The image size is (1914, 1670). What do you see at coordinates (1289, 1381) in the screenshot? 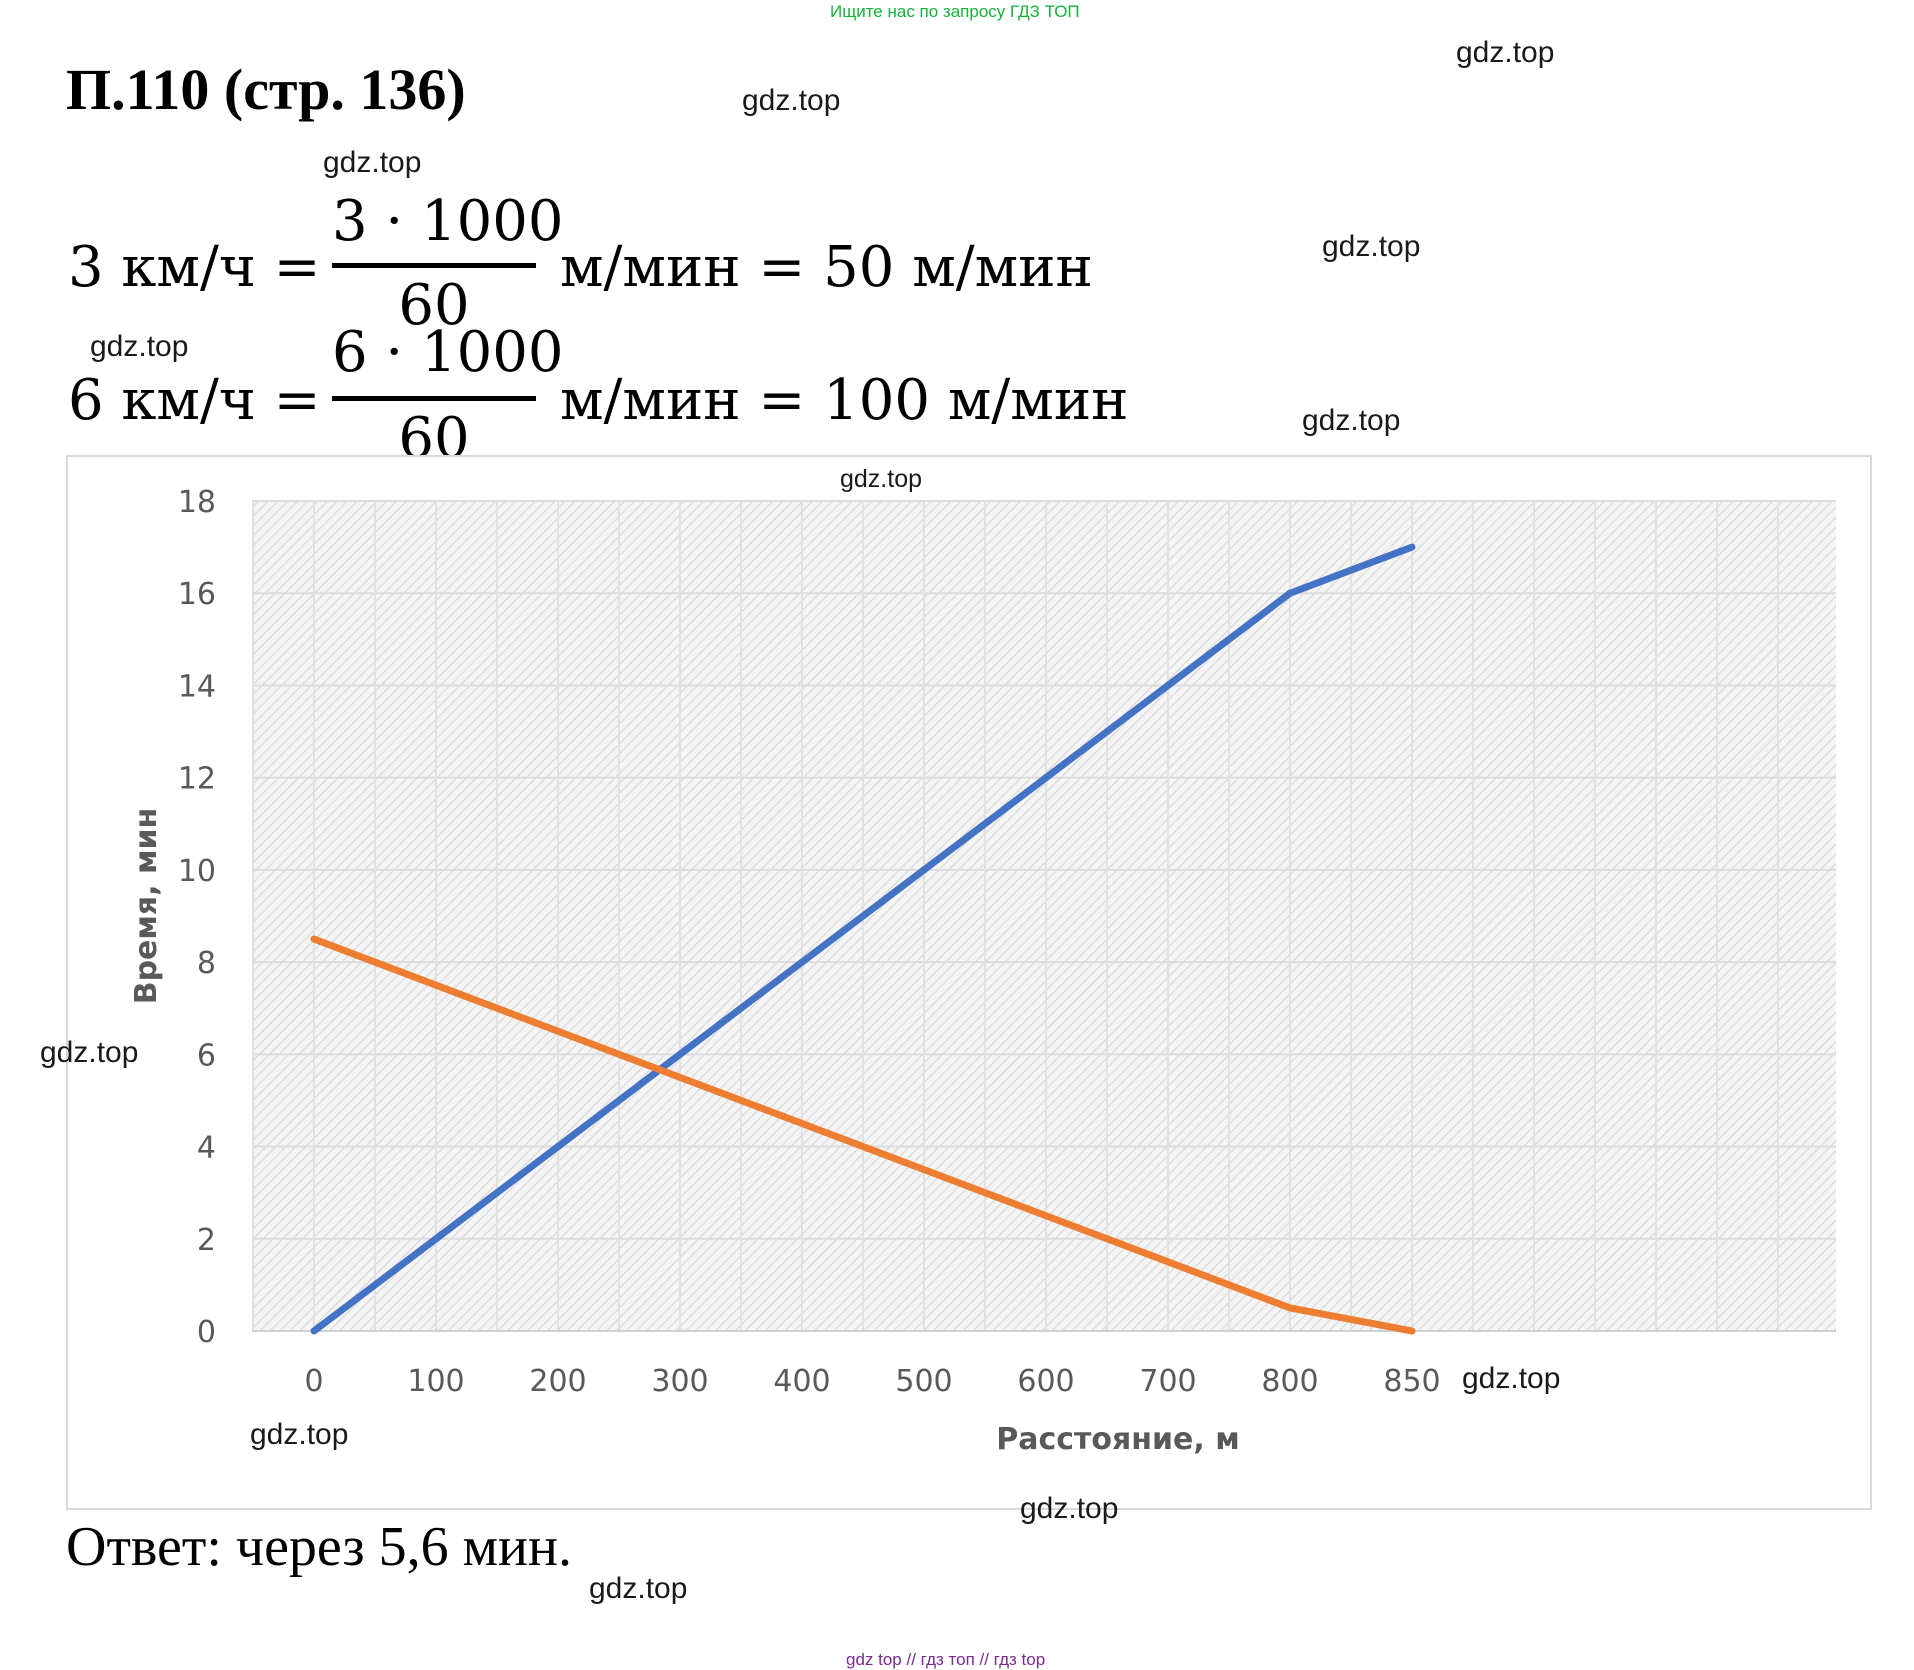
I see `x-tick-label: 800` at bounding box center [1289, 1381].